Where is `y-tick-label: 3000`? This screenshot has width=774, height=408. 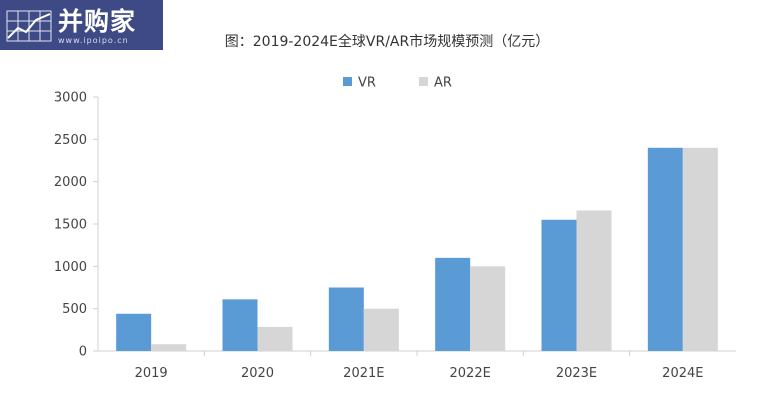
y-tick-label: 3000 is located at coordinates (70, 98).